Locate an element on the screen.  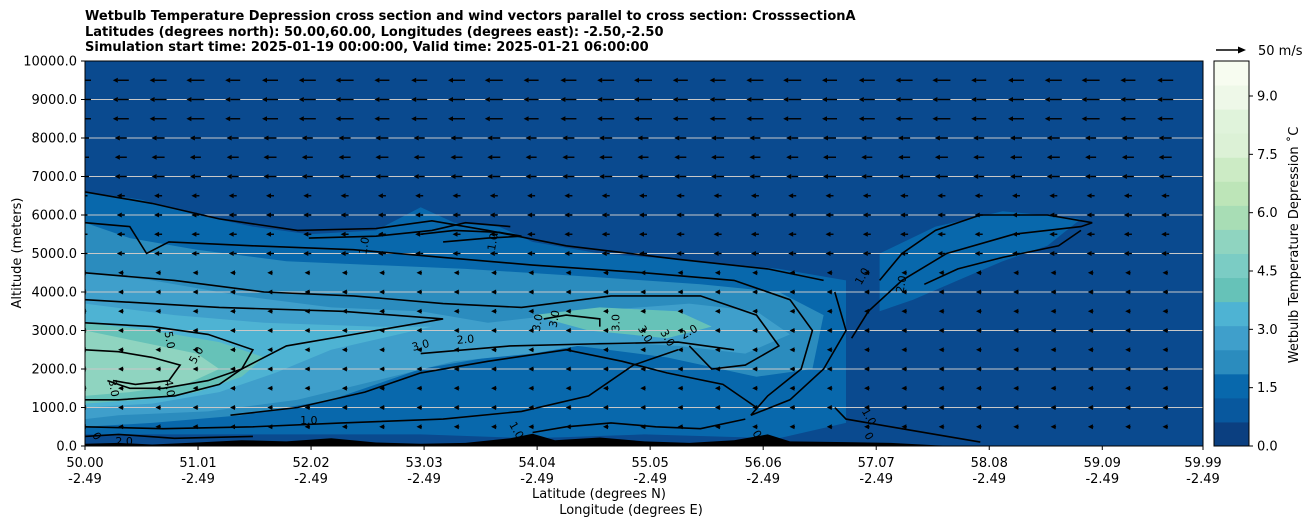
x-tick-label-latitude: 57.07 is located at coordinates (876, 463).